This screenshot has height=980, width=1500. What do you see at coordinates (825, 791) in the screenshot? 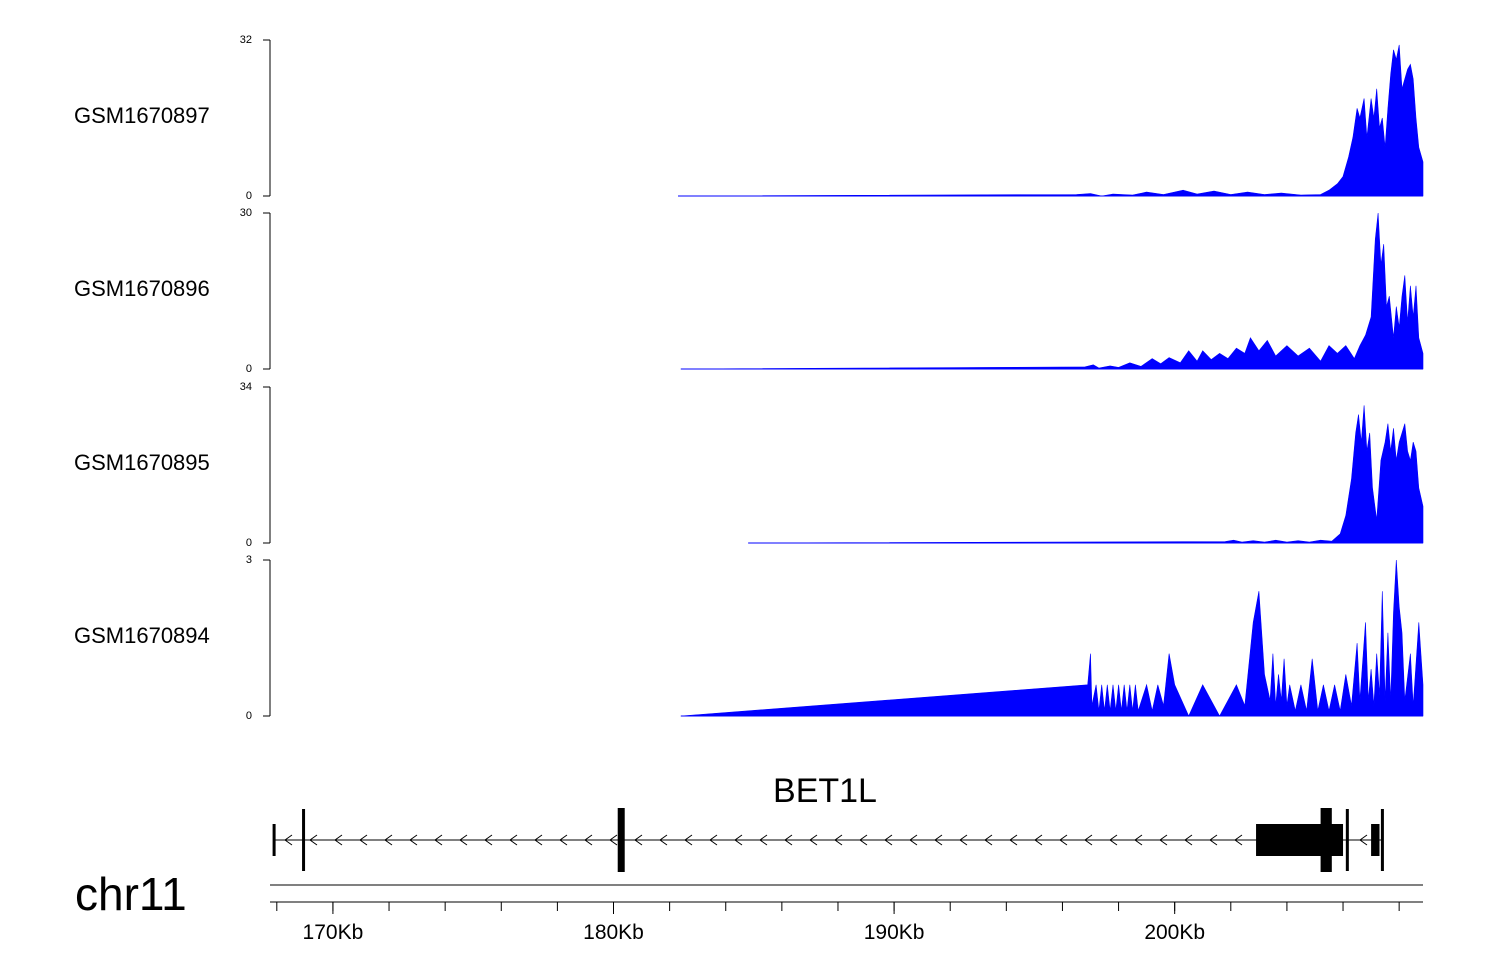
I see `gene-name-label: BET1L` at bounding box center [825, 791].